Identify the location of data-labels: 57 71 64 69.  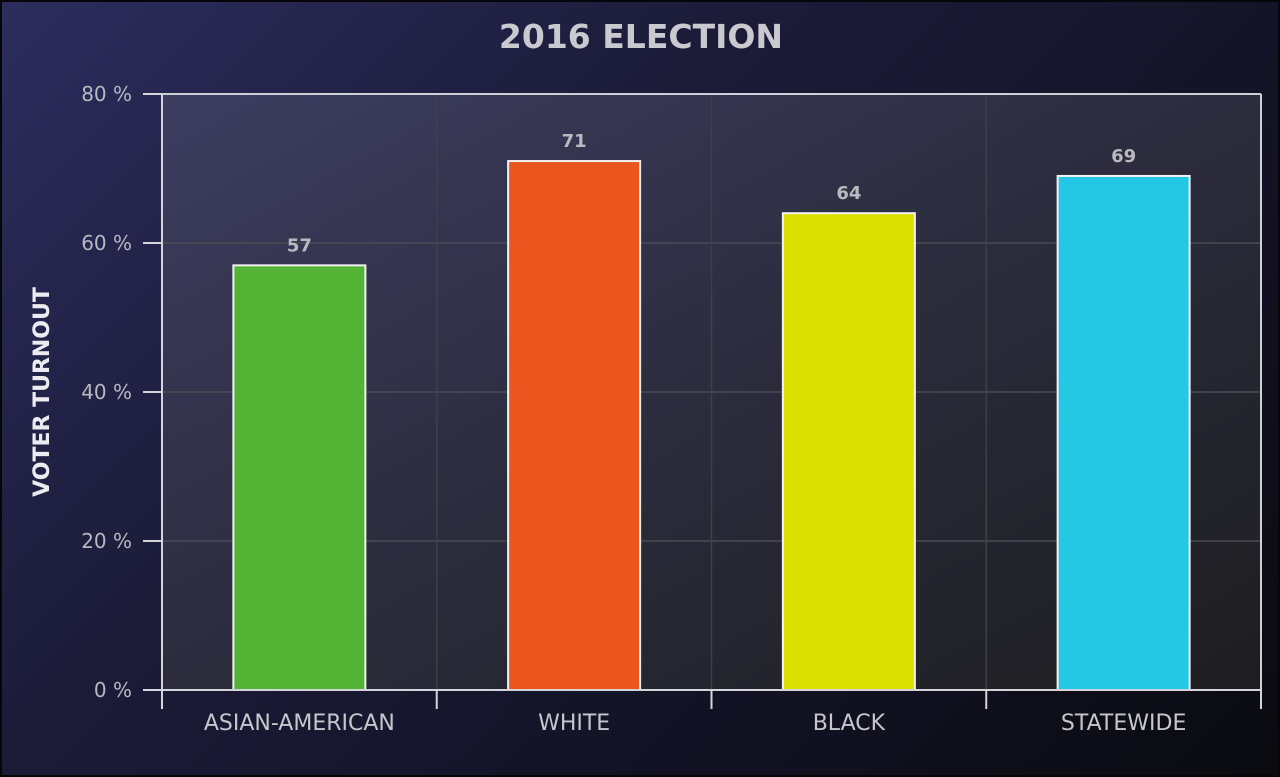
(711, 193).